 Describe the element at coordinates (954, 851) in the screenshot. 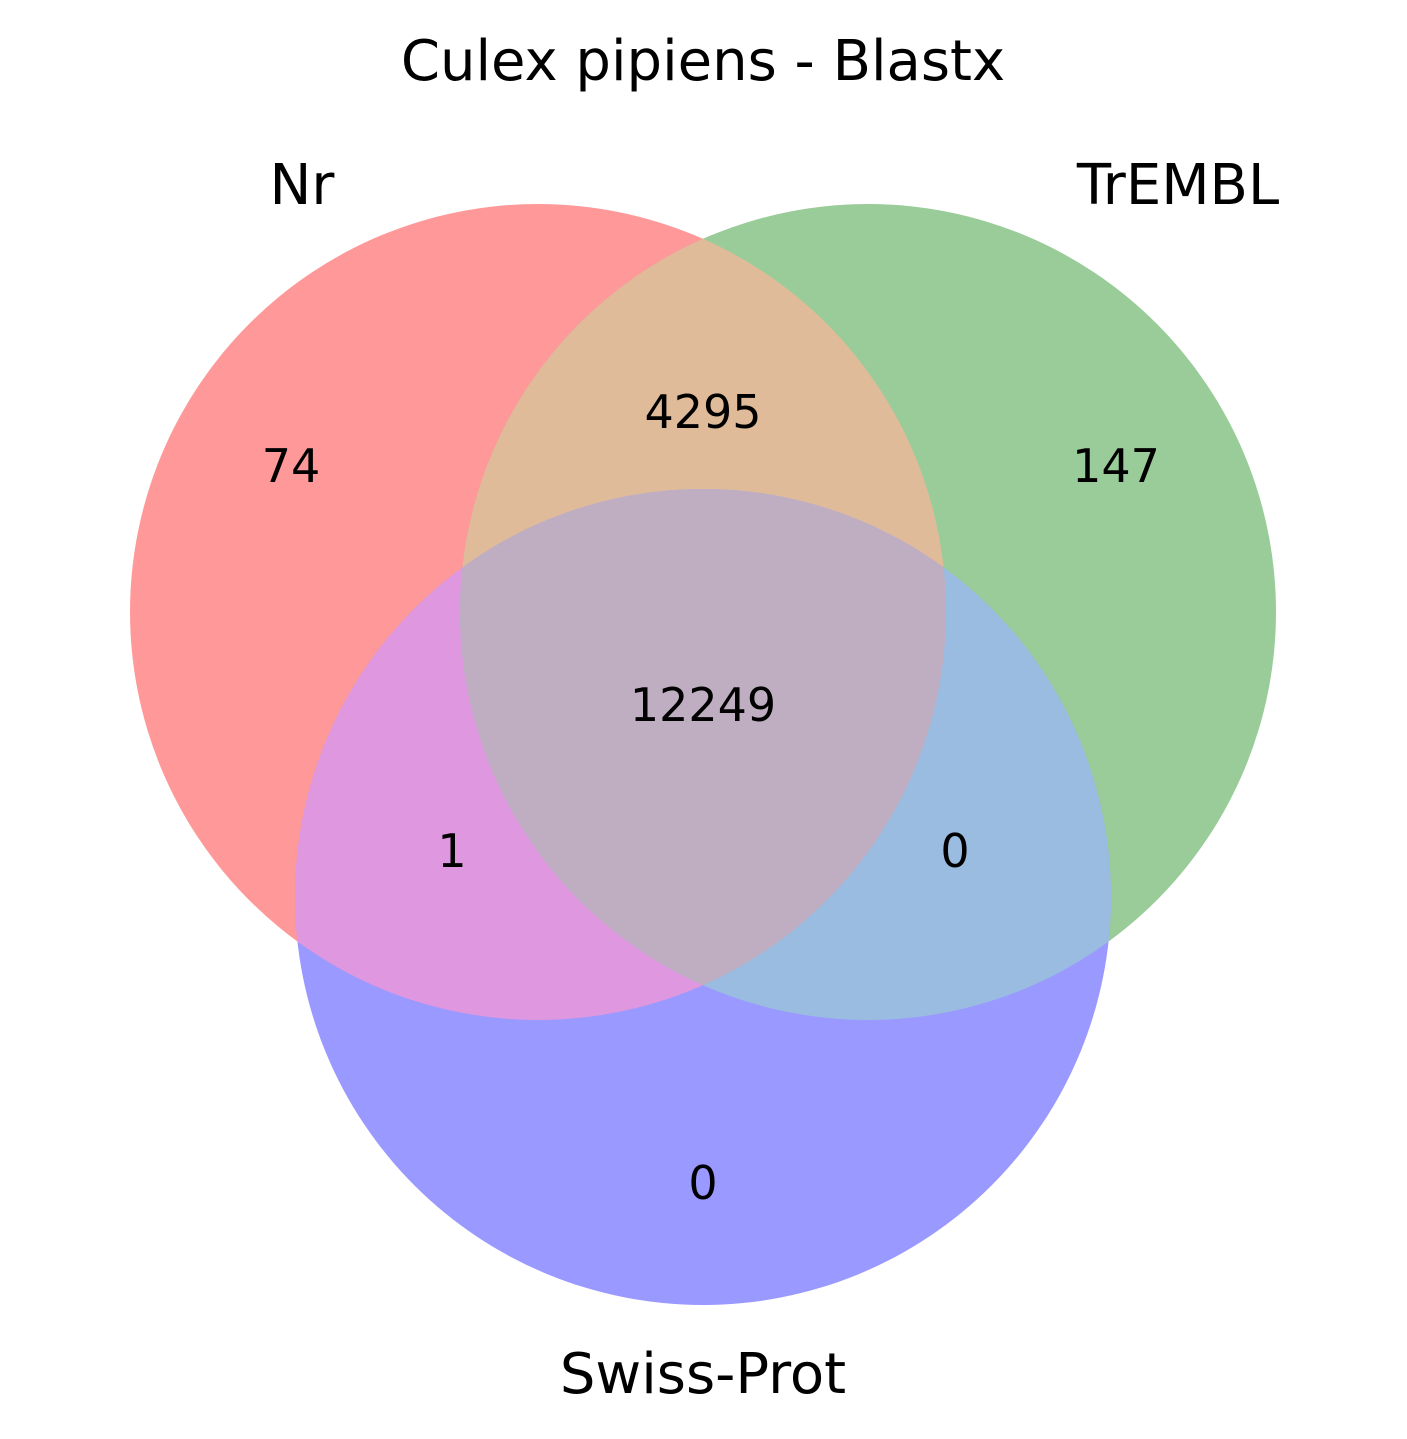

I see `count-trembl-swissprot: 0` at that location.